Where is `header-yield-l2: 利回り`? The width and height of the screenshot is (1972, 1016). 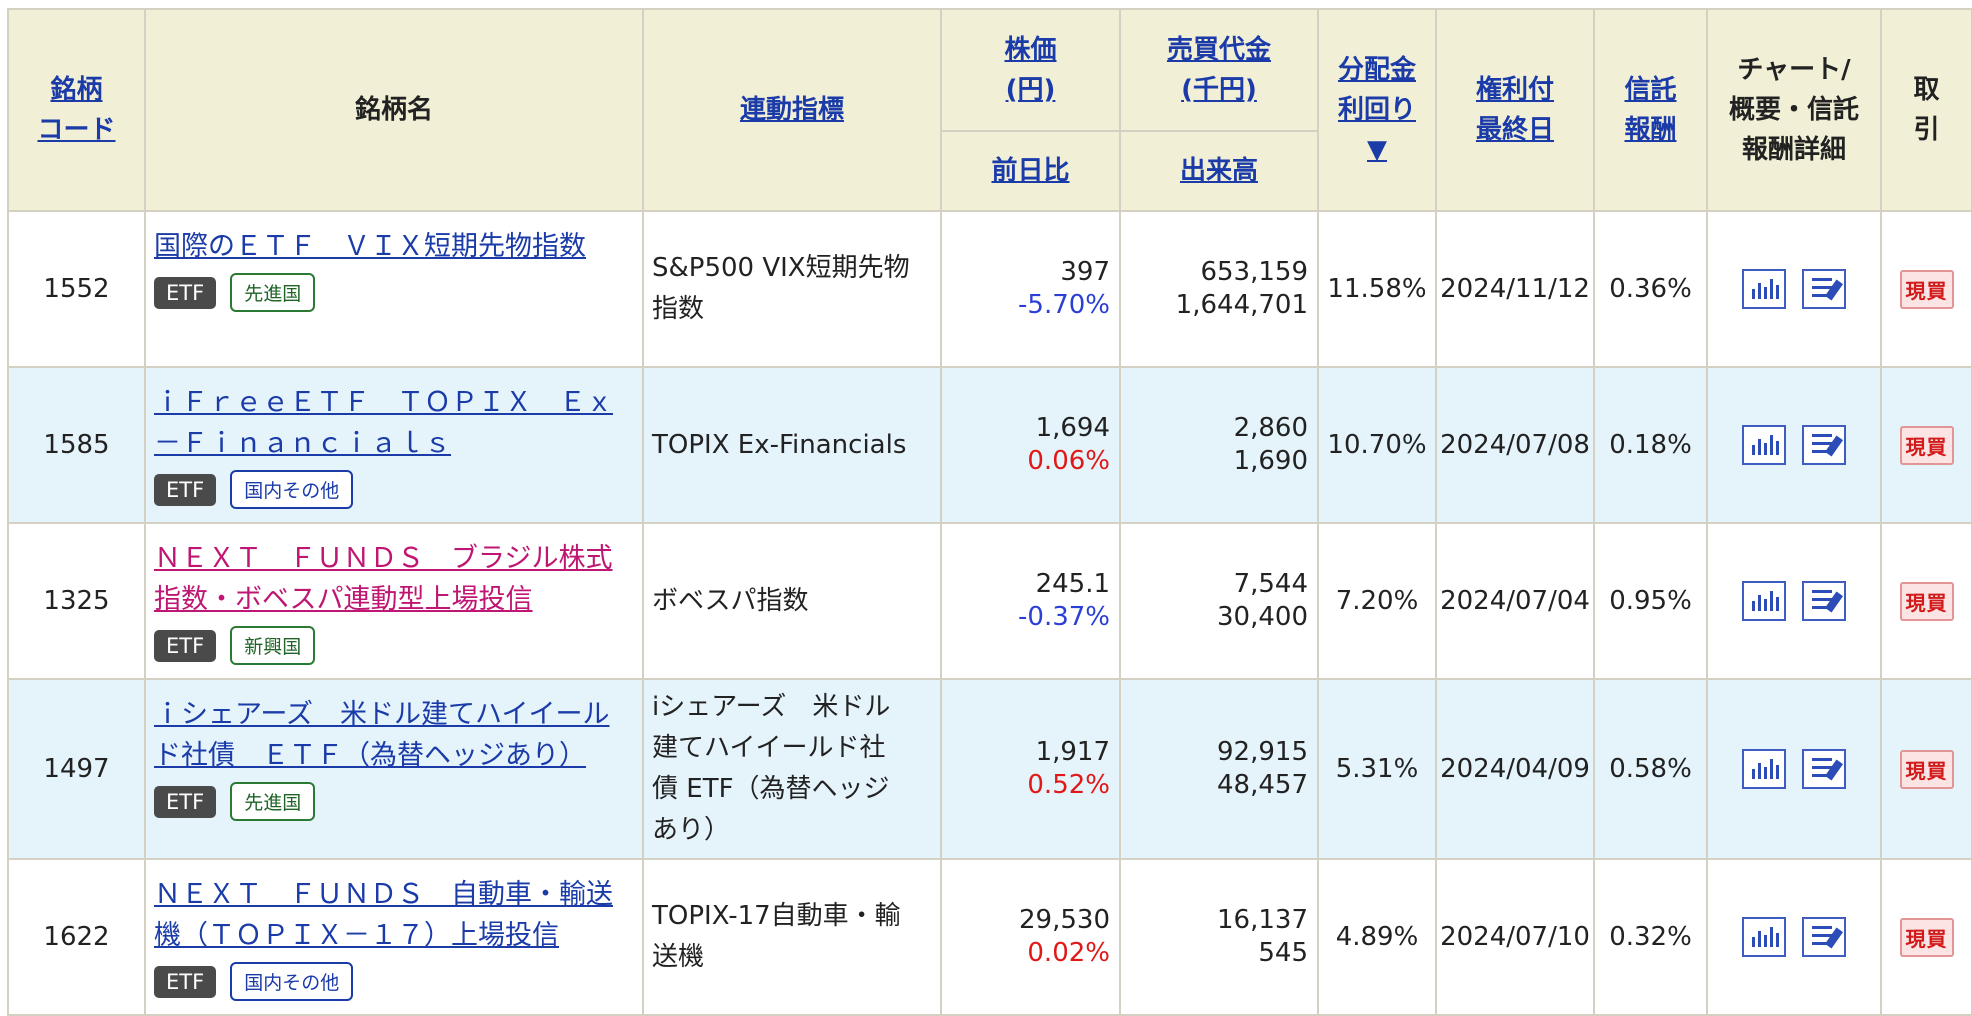
header-yield-l2: 利回り is located at coordinates (1376, 110).